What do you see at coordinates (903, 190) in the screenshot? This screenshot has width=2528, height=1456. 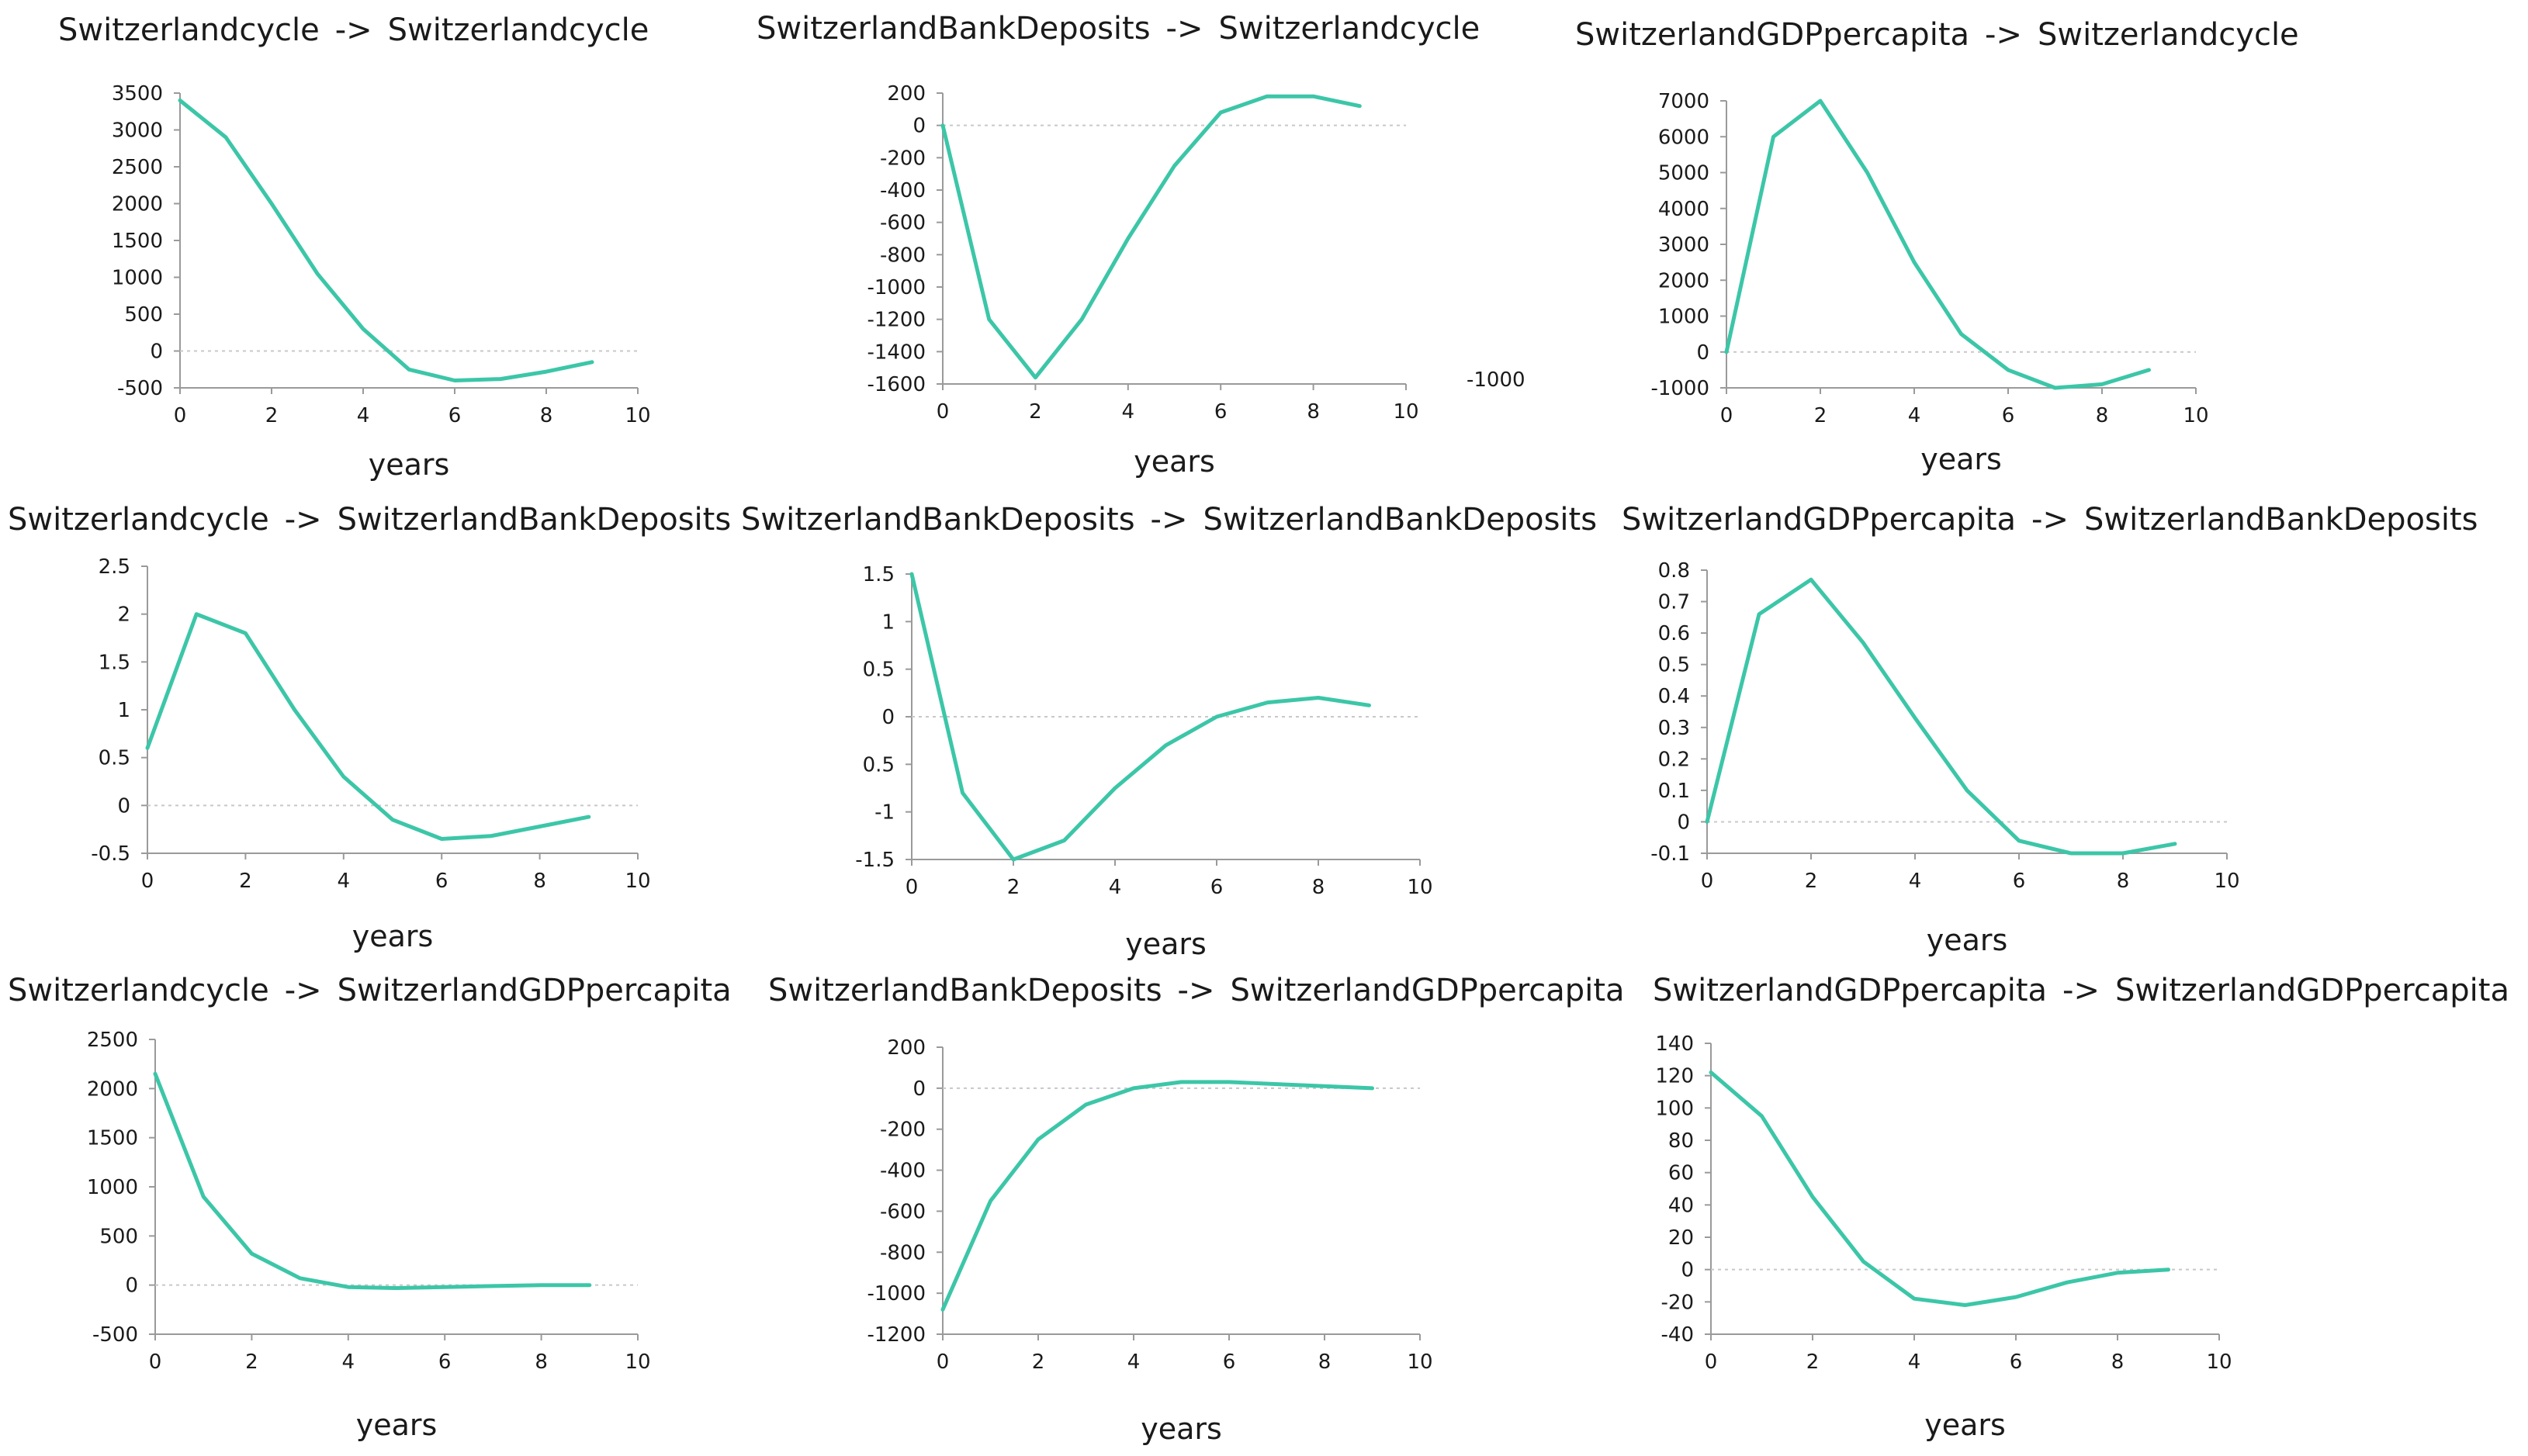 I see `y-tick-label: -400` at bounding box center [903, 190].